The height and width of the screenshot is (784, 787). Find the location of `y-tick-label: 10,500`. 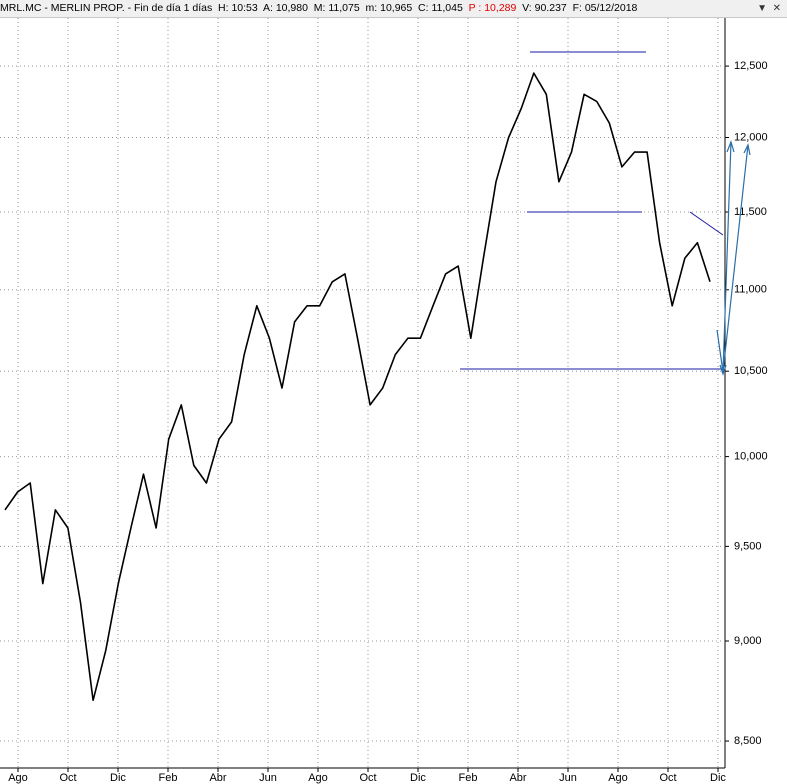

y-tick-label: 10,500 is located at coordinates (751, 371).